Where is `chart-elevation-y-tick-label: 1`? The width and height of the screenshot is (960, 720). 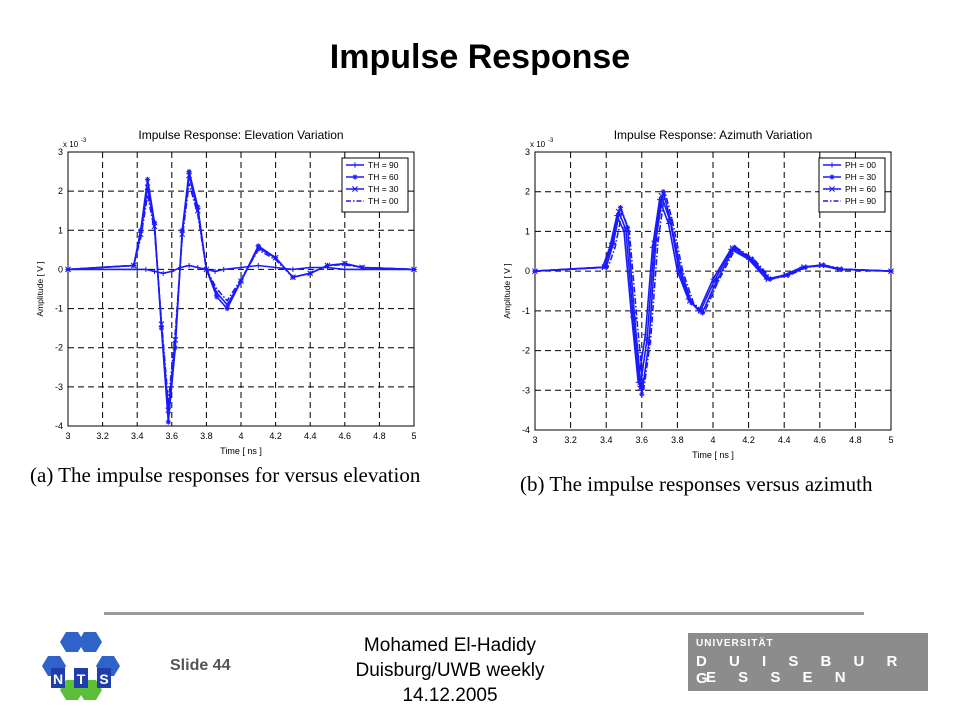
chart-elevation-y-tick-label: 1 is located at coordinates (60, 230).